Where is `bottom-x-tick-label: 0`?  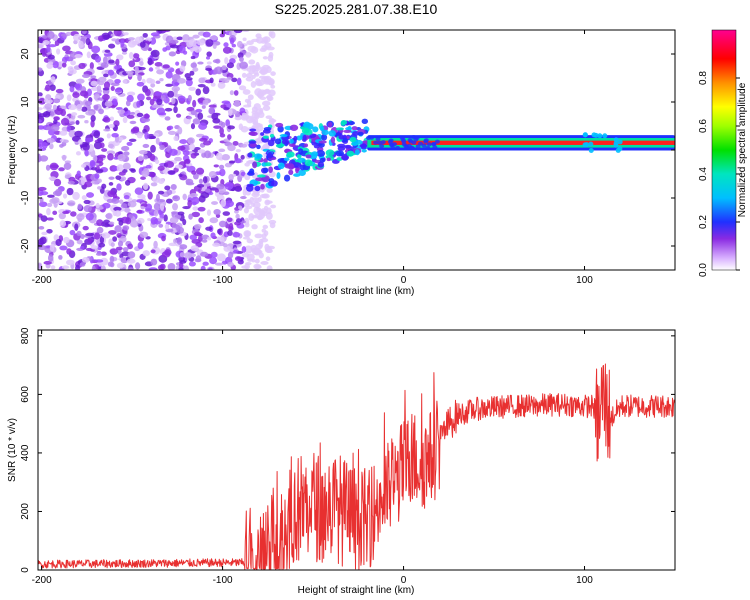
bottom-x-tick-label: 0 is located at coordinates (404, 580).